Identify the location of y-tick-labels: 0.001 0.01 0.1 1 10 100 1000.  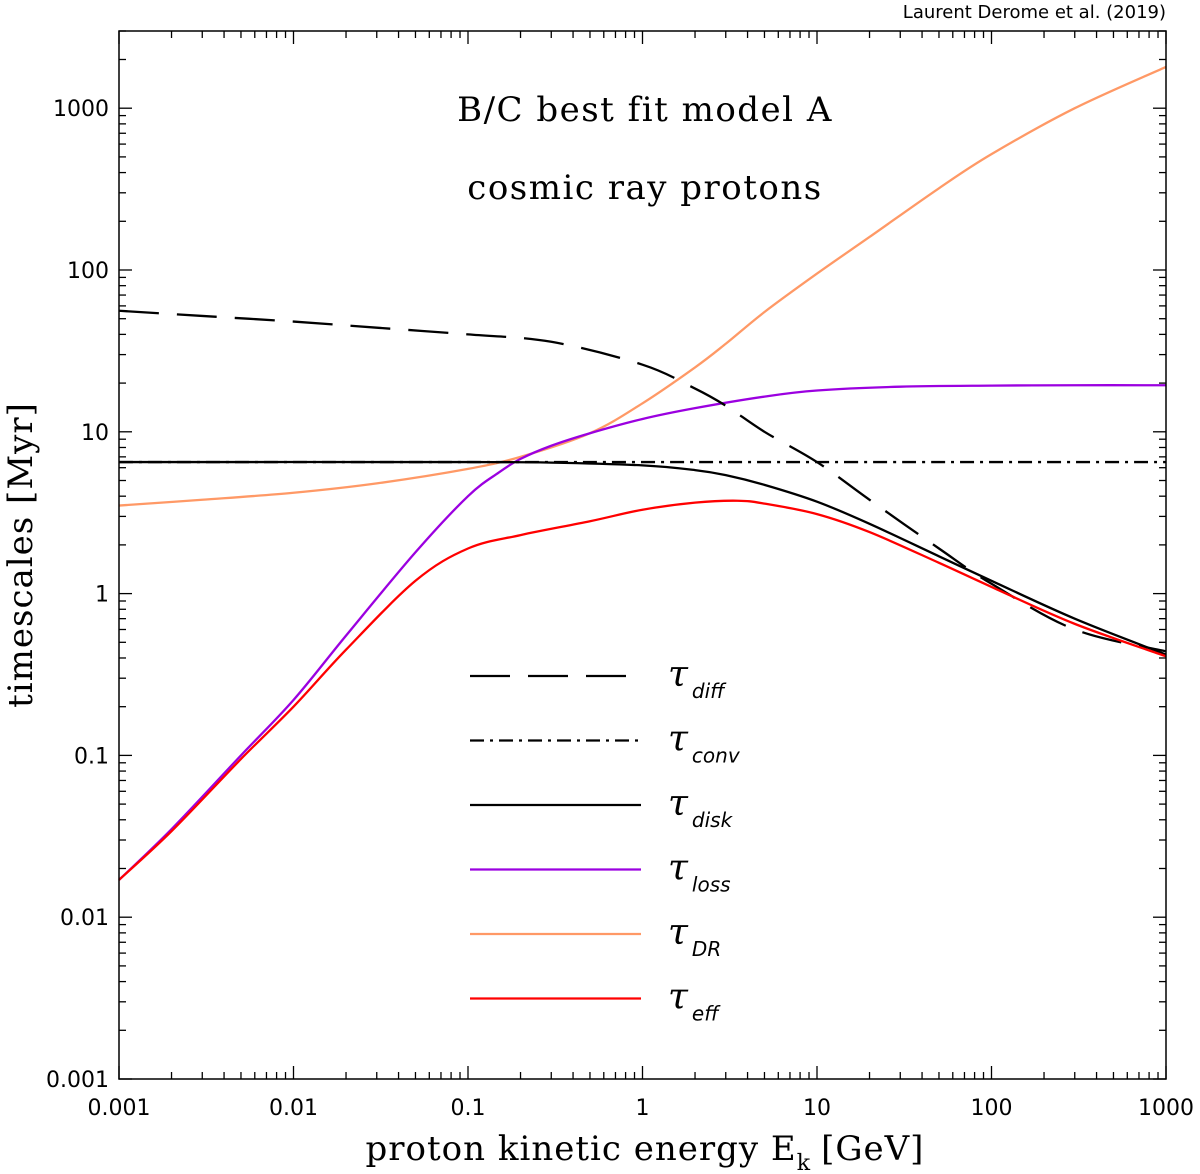
(77, 595).